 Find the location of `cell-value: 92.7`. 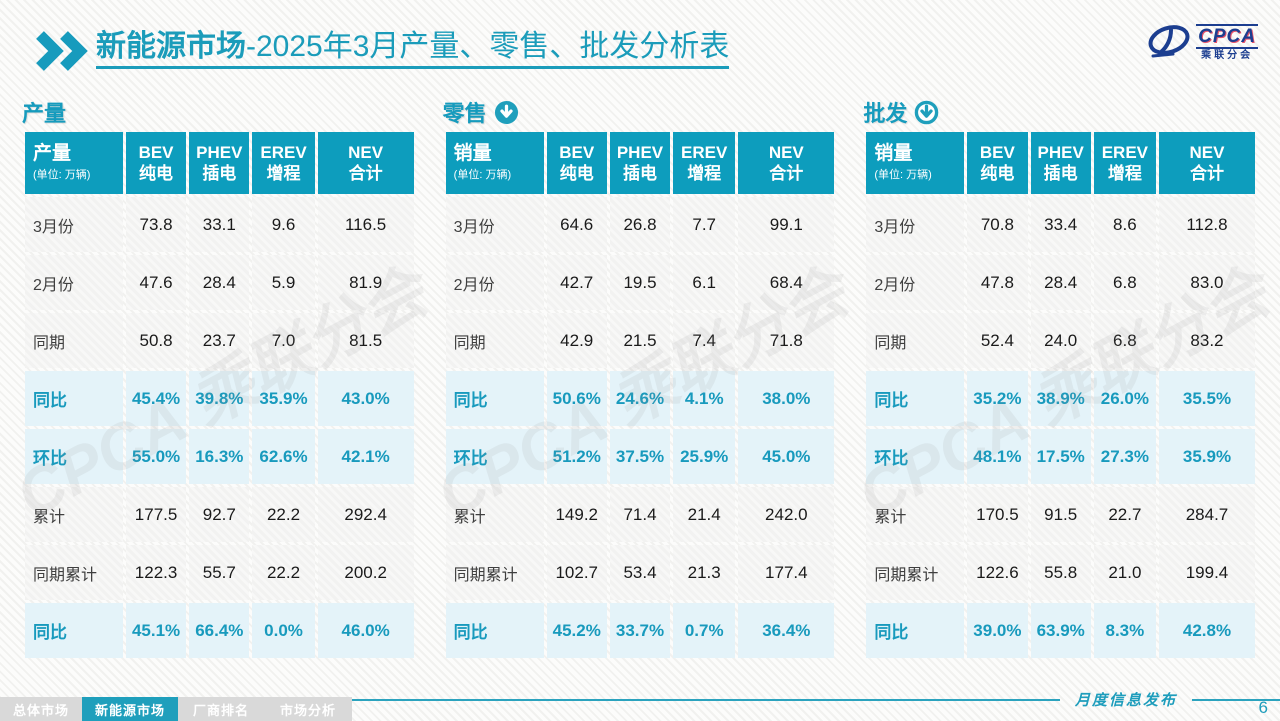

cell-value: 92.7 is located at coordinates (219, 514).